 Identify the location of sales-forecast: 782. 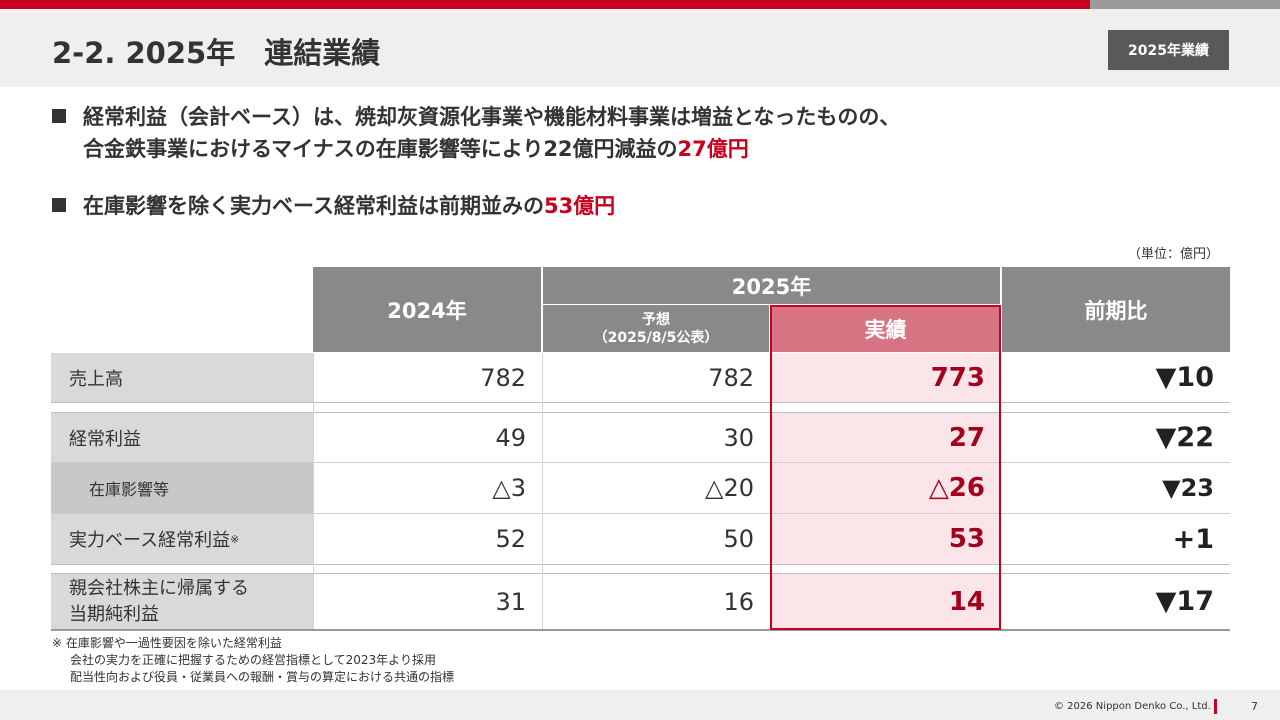
(656, 377).